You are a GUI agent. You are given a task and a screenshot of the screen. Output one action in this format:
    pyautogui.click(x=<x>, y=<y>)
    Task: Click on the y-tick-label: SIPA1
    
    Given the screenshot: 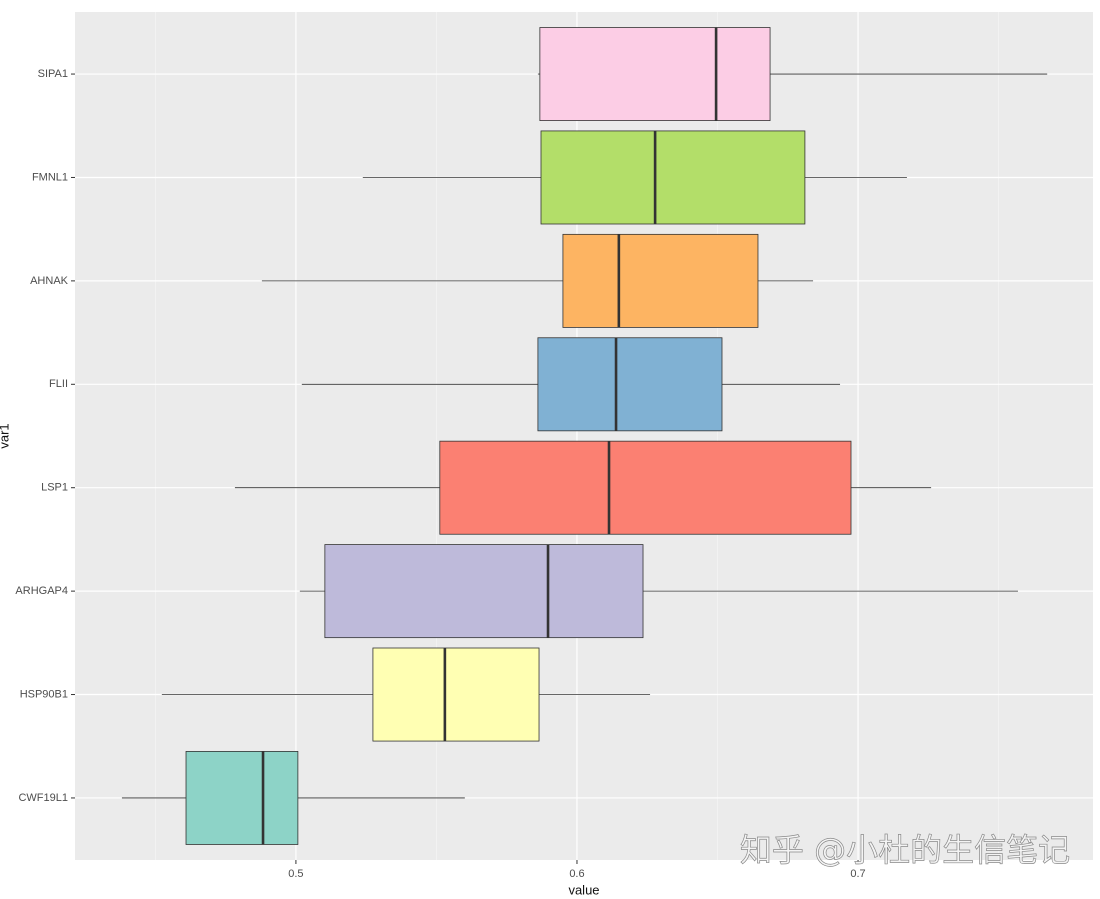 What is the action you would take?
    pyautogui.click(x=53, y=74)
    